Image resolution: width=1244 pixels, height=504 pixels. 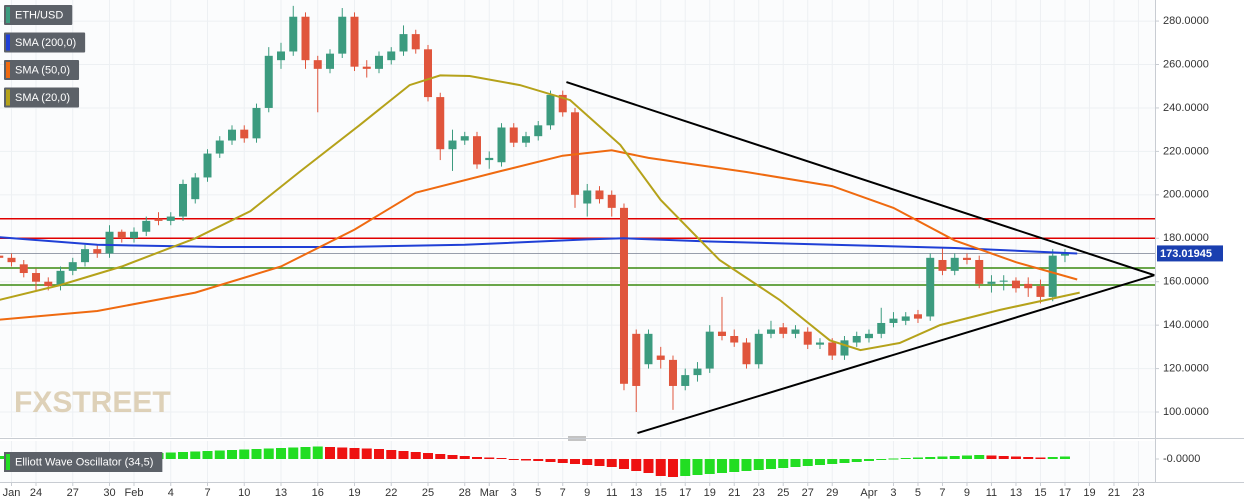 What do you see at coordinates (1186, 412) in the screenshot?
I see `y-tick-label: 100.0000` at bounding box center [1186, 412].